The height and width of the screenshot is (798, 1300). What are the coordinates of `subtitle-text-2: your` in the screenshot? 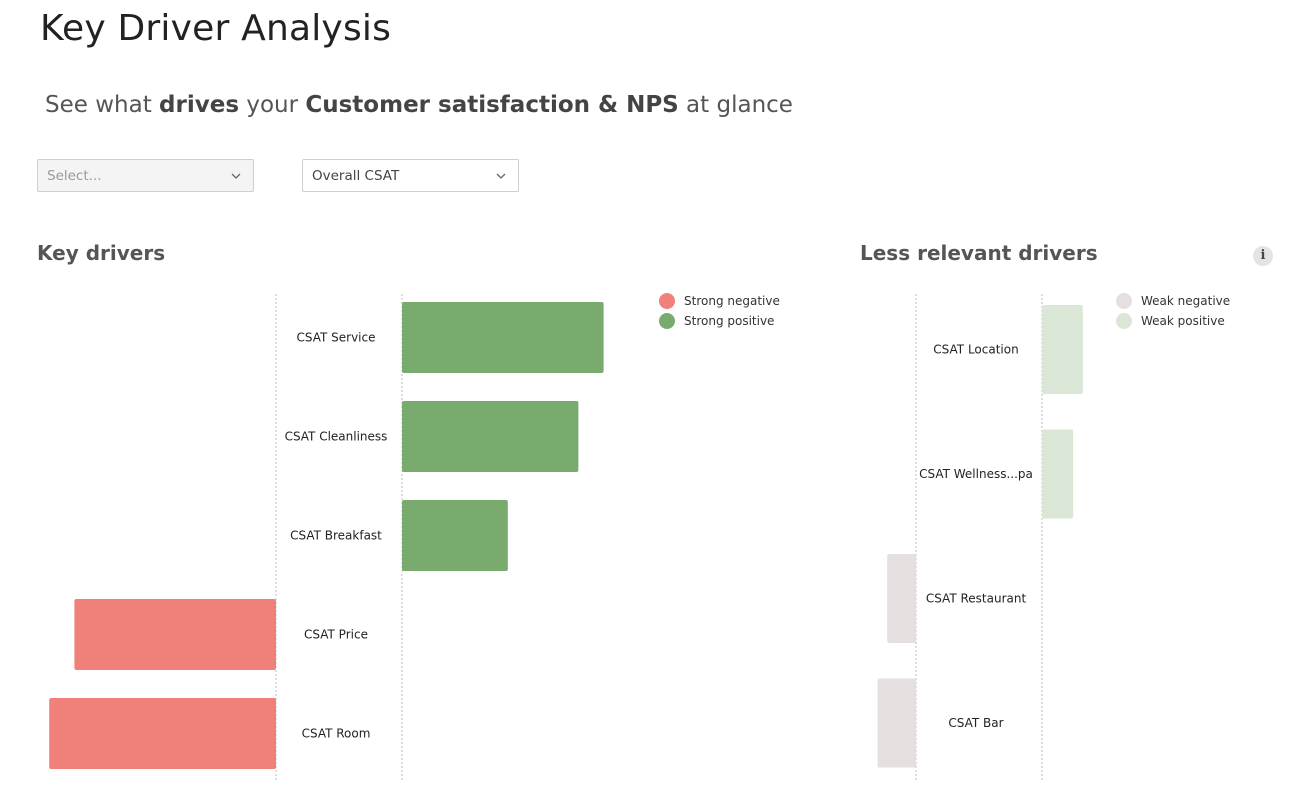 It's located at (272, 105).